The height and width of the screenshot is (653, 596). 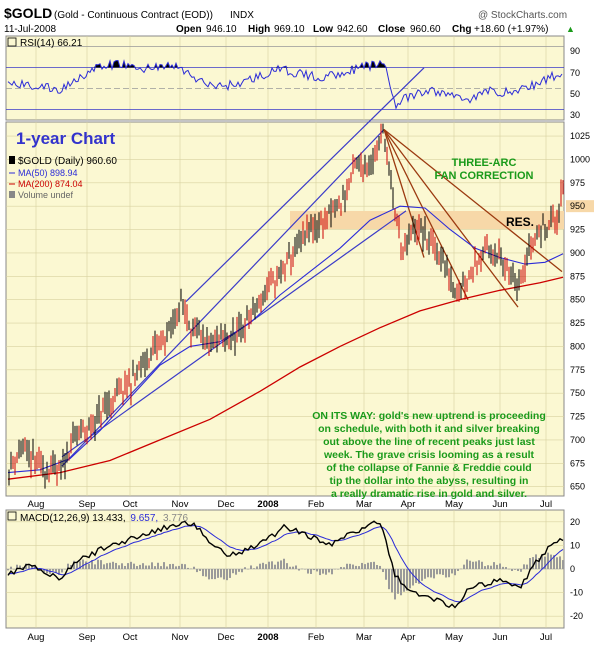 What do you see at coordinates (572, 569) in the screenshot?
I see `macd-tick-label: 0` at bounding box center [572, 569].